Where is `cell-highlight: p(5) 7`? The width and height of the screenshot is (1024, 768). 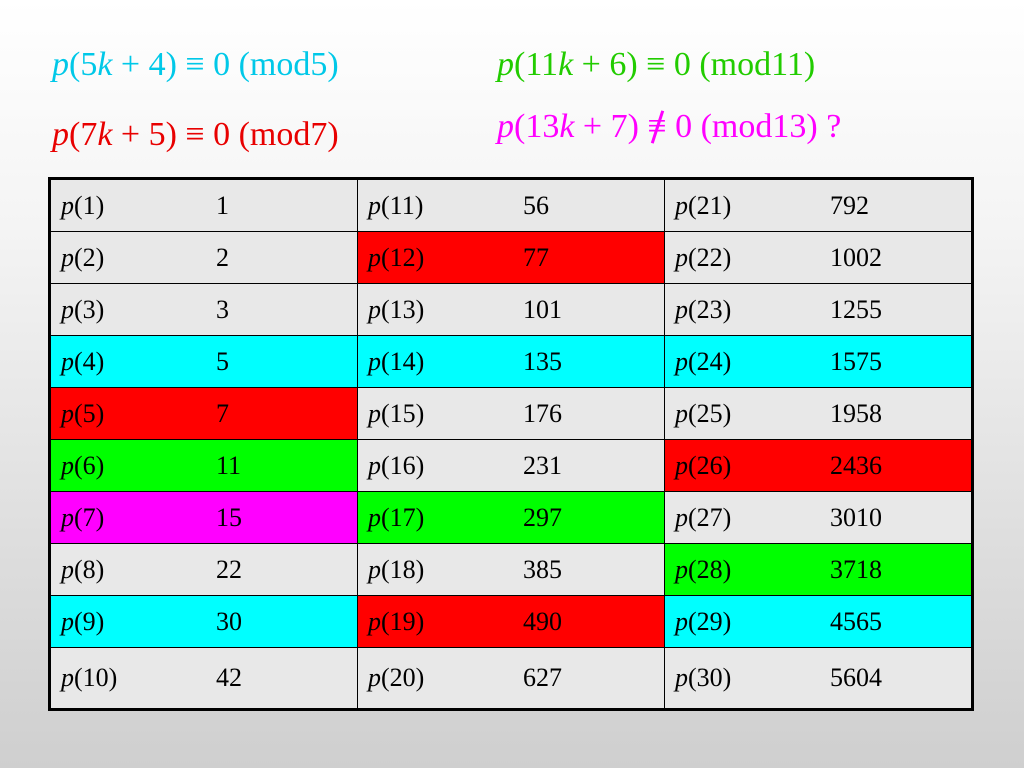 cell-highlight: p(5) 7 is located at coordinates (204, 413).